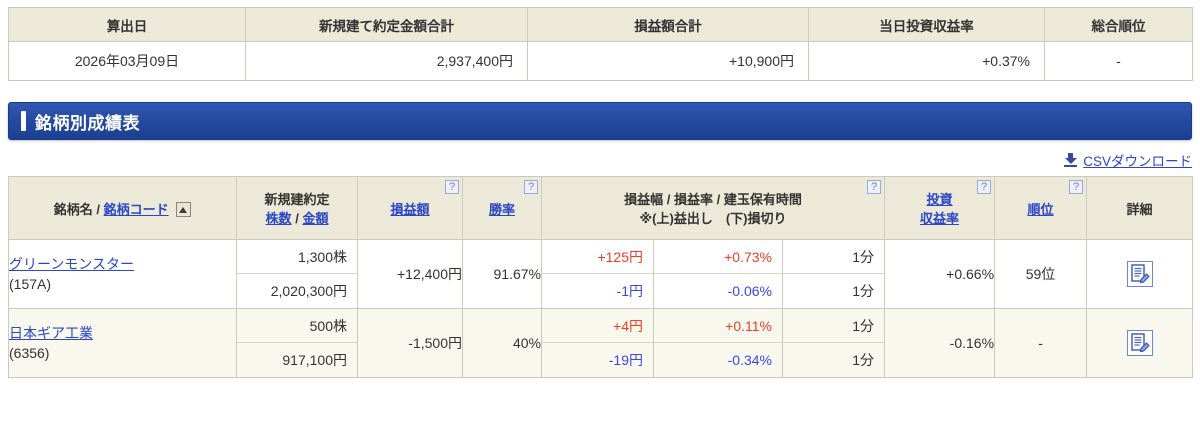 The width and height of the screenshot is (1200, 428). What do you see at coordinates (629, 291) in the screenshot?
I see `cell-pl-width-lower: -1円` at bounding box center [629, 291].